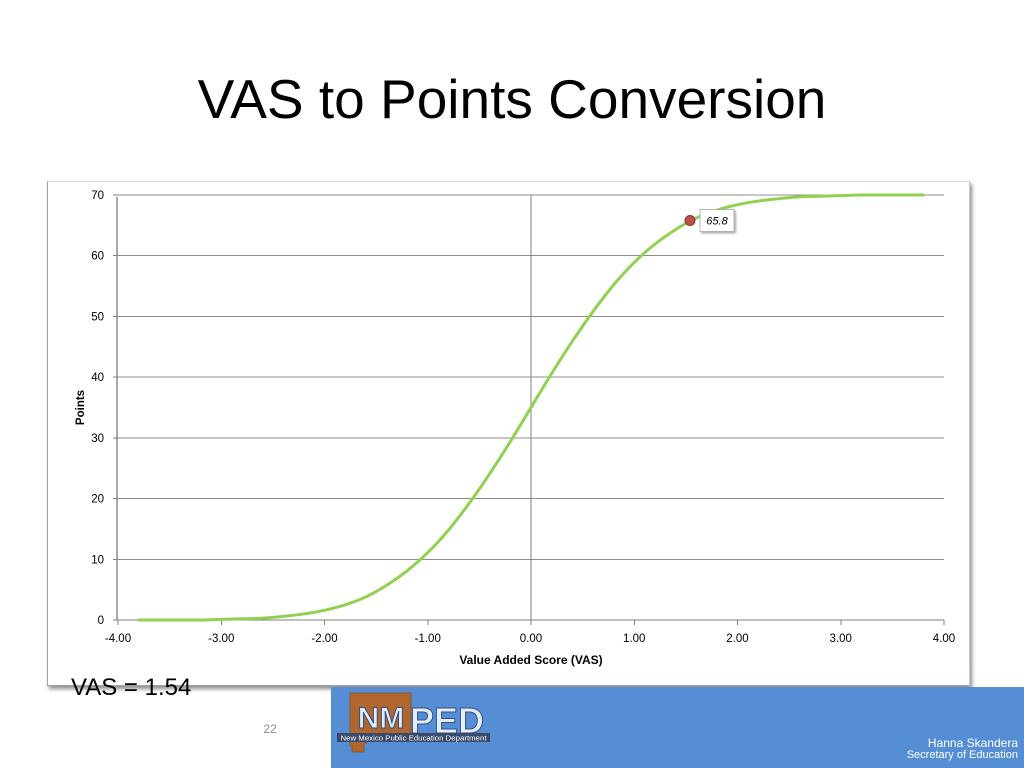 Image resolution: width=1024 pixels, height=768 pixels. I want to click on vas-annotation: VAS = 1.54, so click(131, 687).